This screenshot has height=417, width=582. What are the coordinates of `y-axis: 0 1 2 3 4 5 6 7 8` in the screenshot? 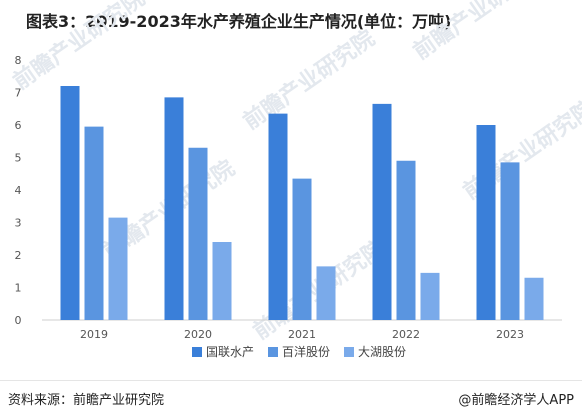 It's located at (18, 190).